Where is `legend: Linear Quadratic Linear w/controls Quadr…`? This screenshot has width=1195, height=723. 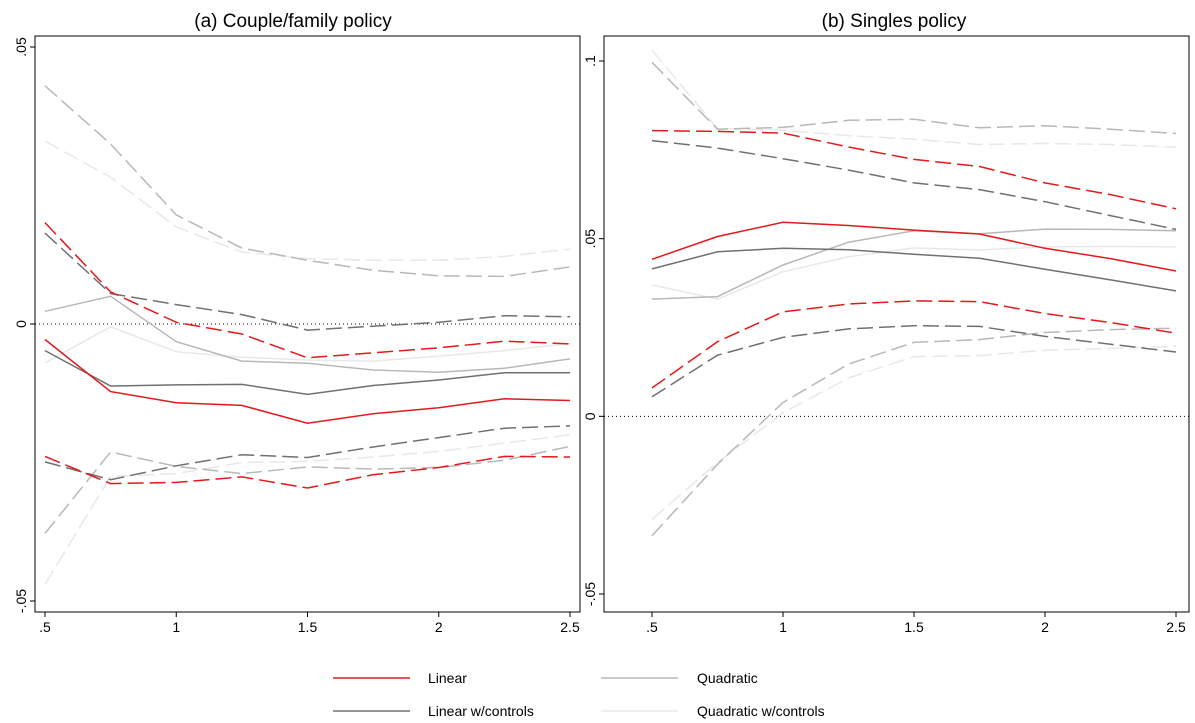 legend: Linear Quadratic Linear w/controls Quadr… is located at coordinates (579, 694).